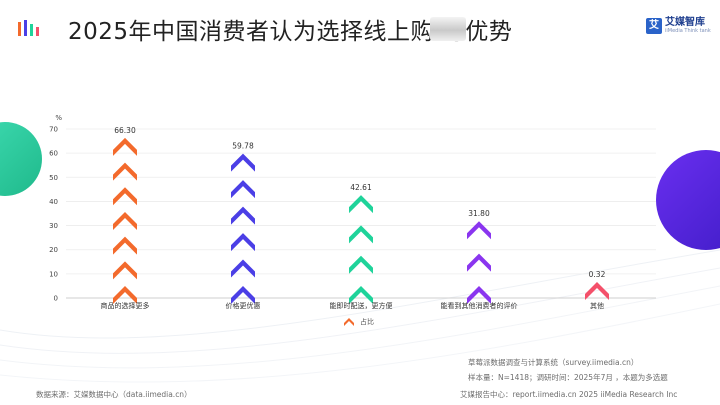 The height and width of the screenshot is (405, 720). What do you see at coordinates (654, 26) in the screenshot?
I see `brand-icon: 艾` at bounding box center [654, 26].